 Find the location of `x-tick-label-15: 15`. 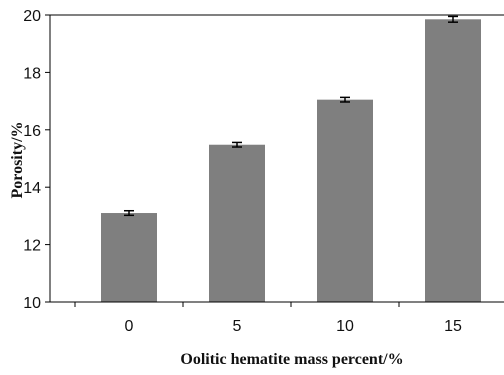

x-tick-label-15: 15 is located at coordinates (453, 326).